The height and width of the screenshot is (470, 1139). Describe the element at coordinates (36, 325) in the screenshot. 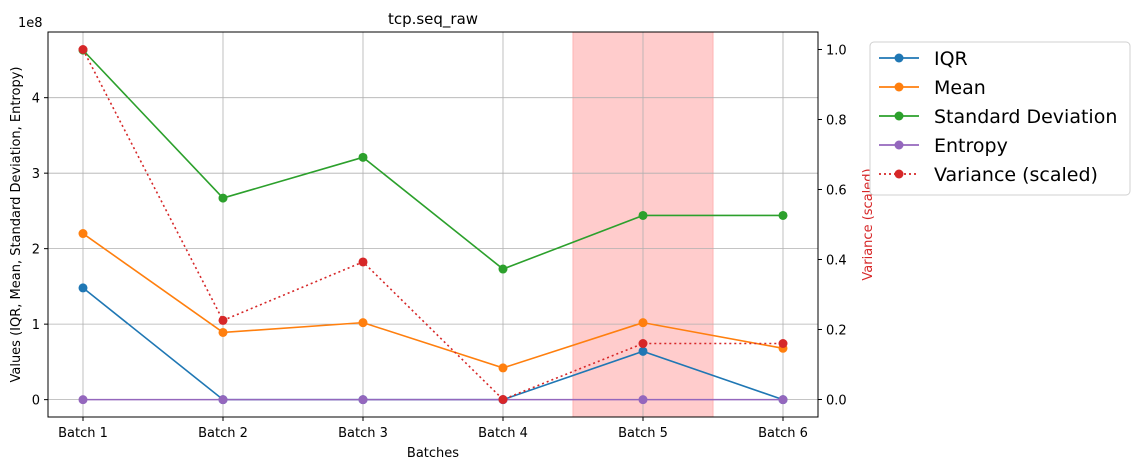

I see `y-left-tick-label: 1` at that location.